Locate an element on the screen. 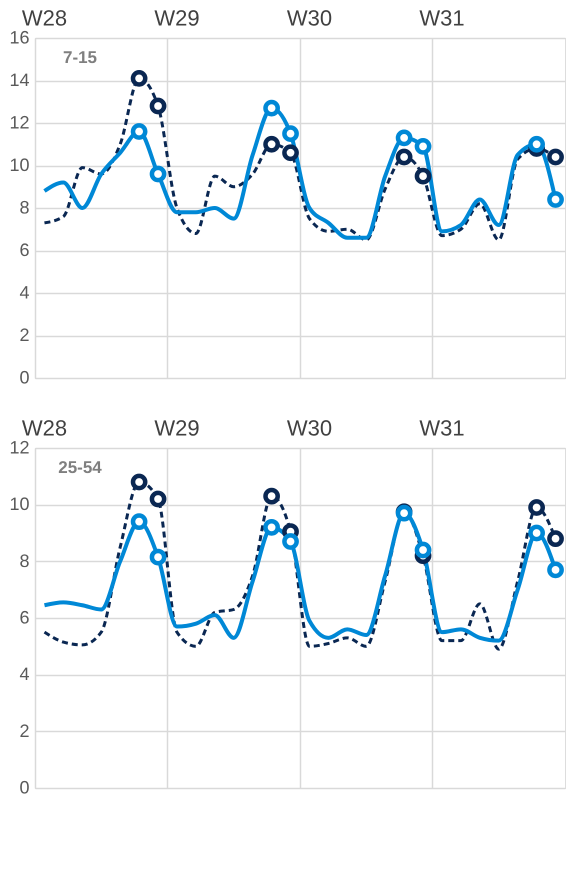 The width and height of the screenshot is (584, 892). y-tick-label: 14 is located at coordinates (19, 80).